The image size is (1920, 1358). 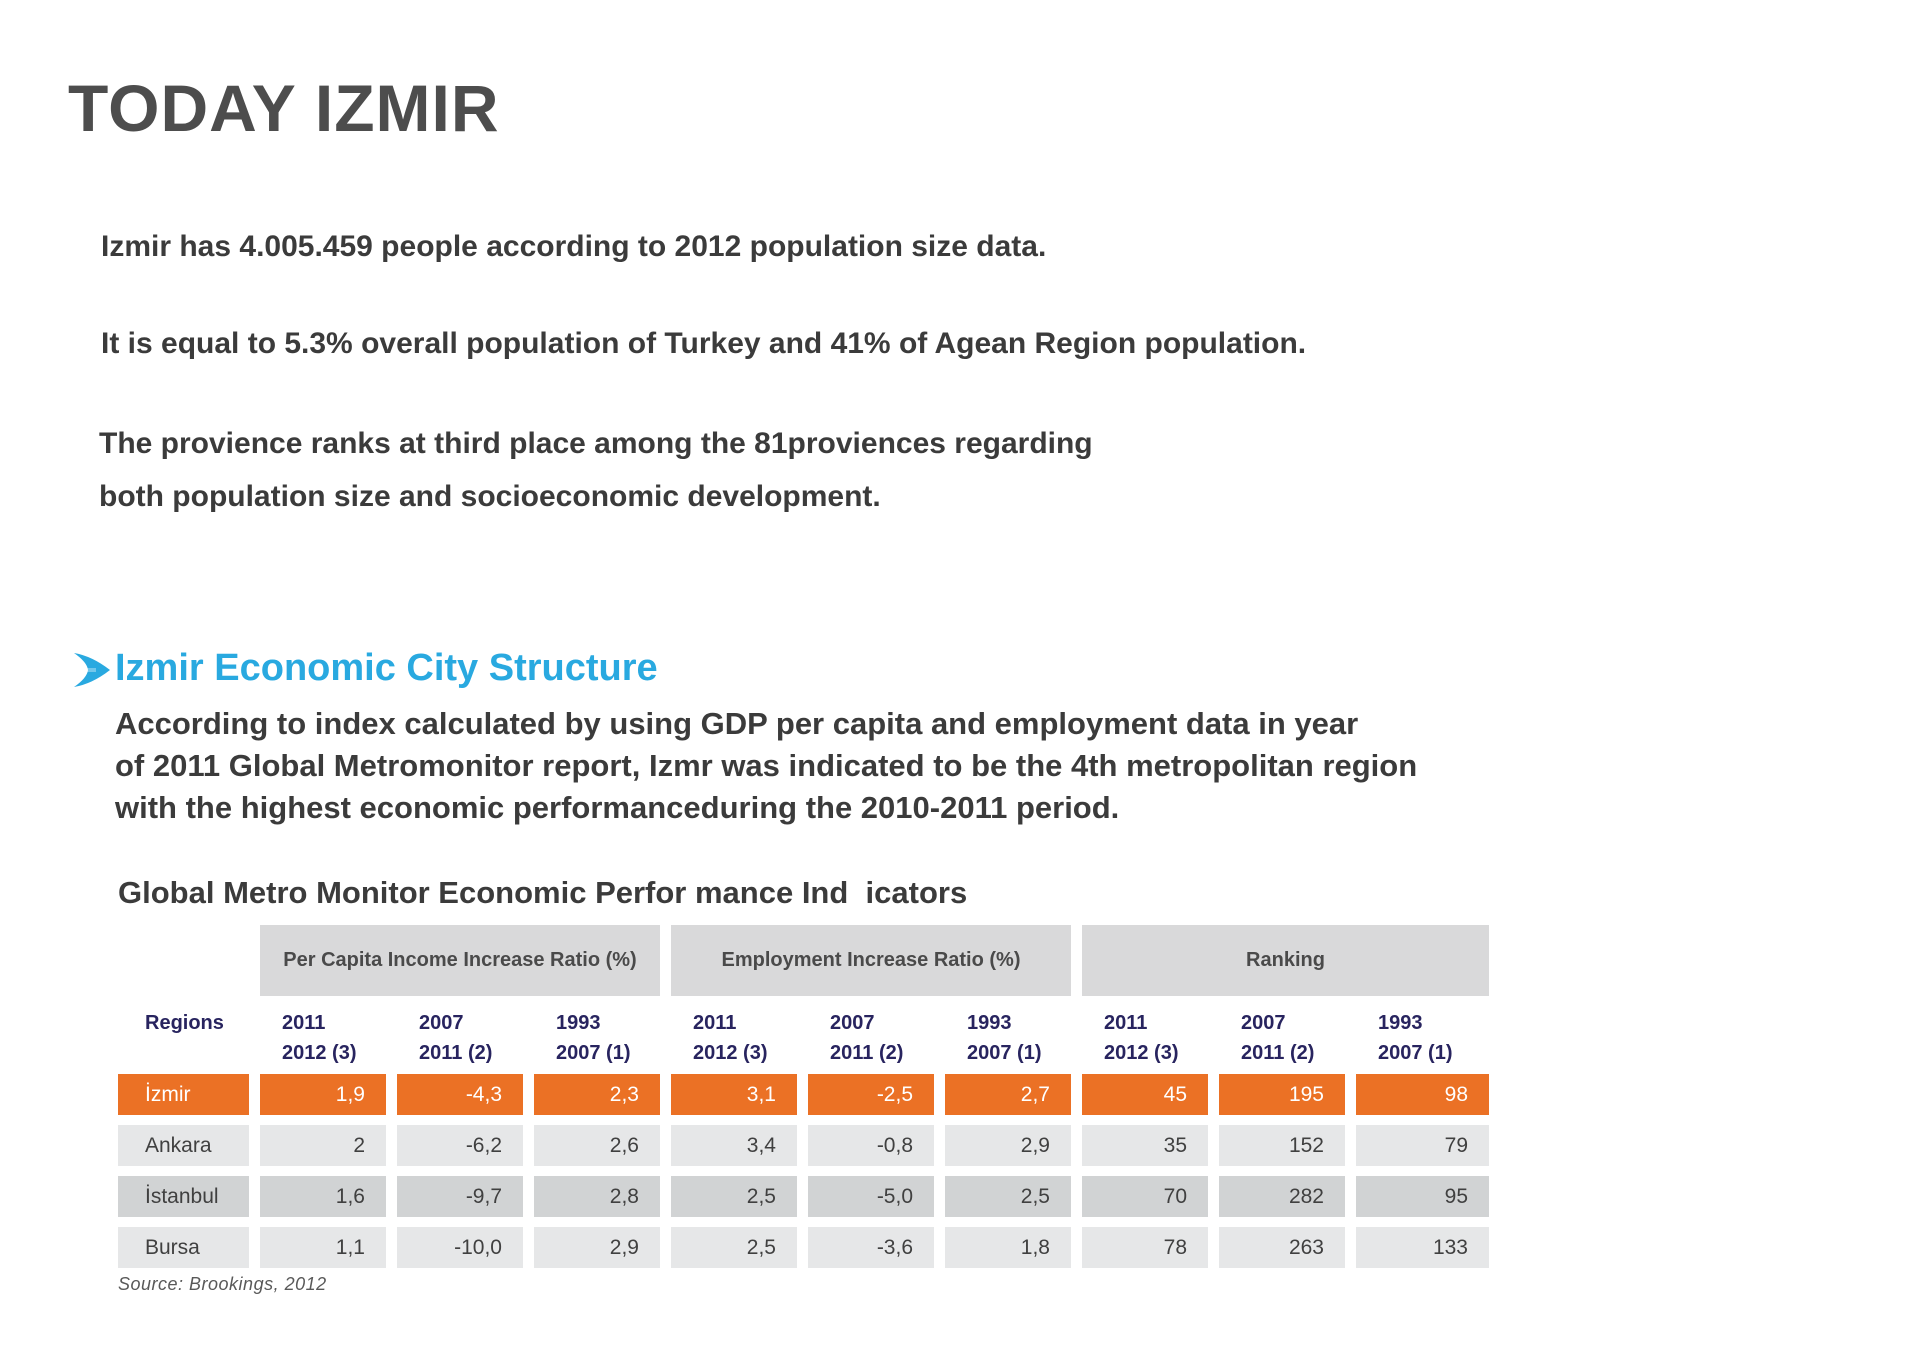 I want to click on value-cell: -0,8, so click(x=871, y=1145).